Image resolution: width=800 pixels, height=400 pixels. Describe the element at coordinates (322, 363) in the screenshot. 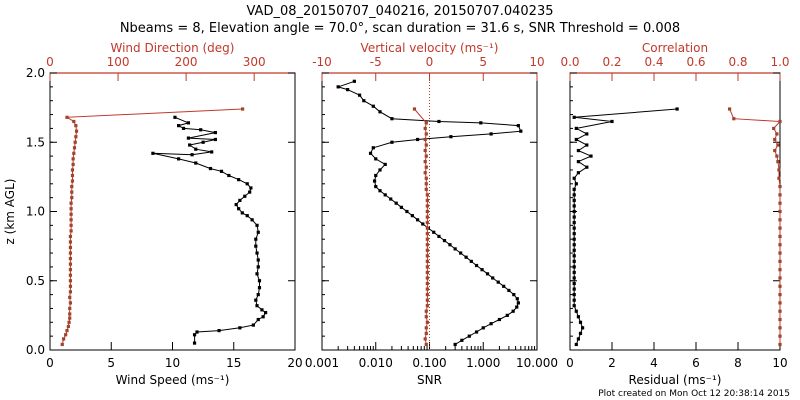

I see `bottom-tick-label: 0.001` at that location.